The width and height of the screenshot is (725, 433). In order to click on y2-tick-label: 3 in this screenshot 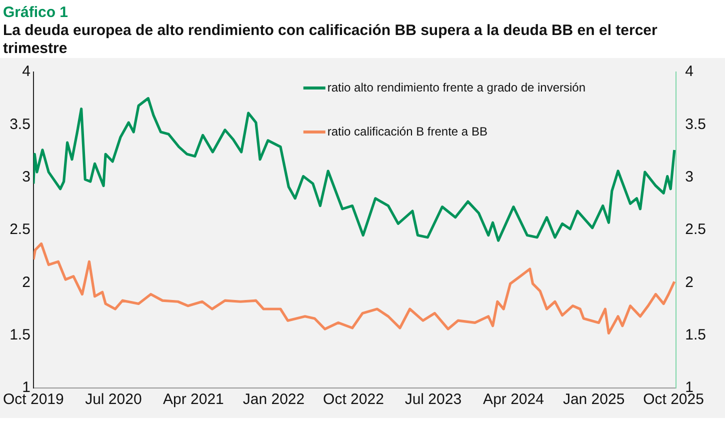, I will do `click(689, 177)`.